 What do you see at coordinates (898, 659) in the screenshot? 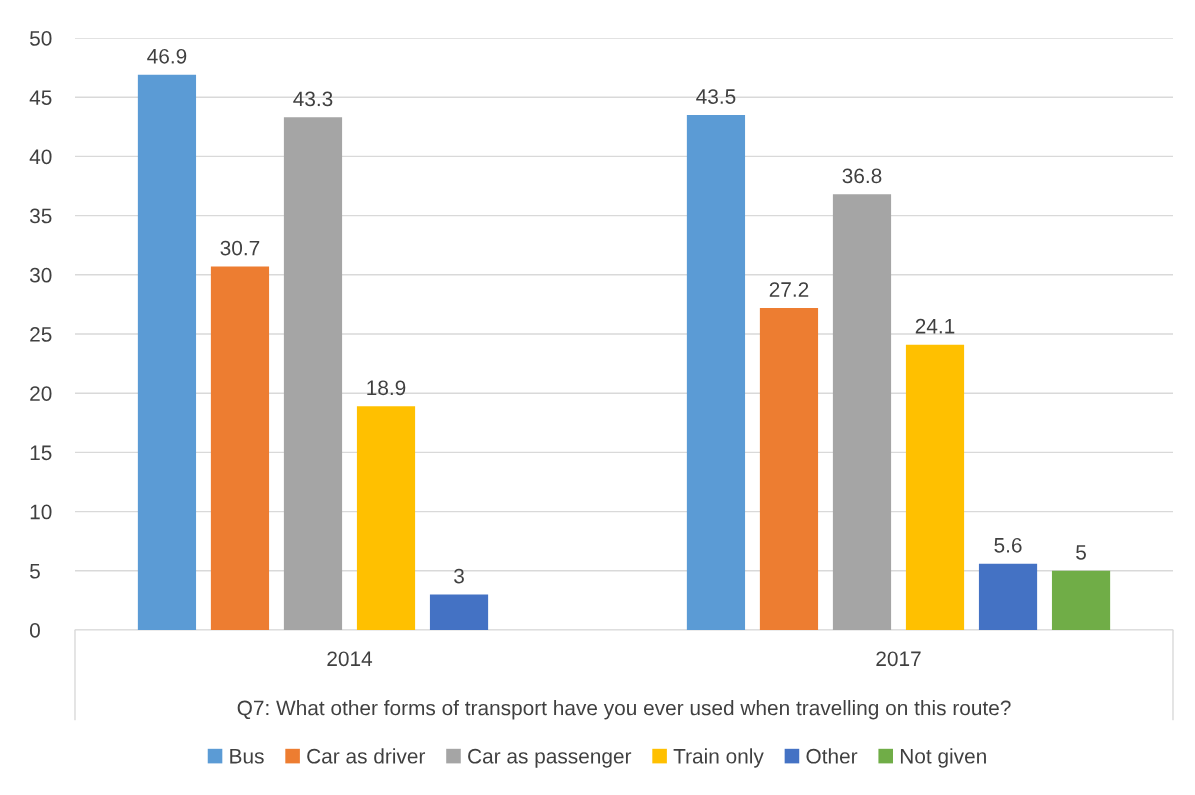
I see `x-tick-label: 2017` at bounding box center [898, 659].